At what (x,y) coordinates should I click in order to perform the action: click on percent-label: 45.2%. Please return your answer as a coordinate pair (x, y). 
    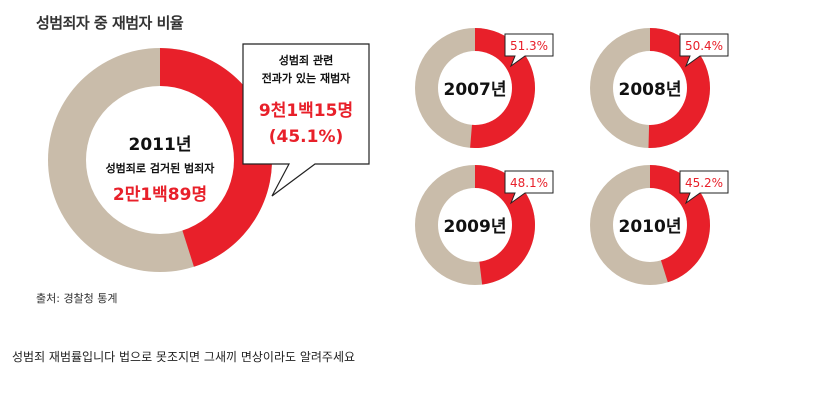
    Looking at the image, I should click on (704, 183).